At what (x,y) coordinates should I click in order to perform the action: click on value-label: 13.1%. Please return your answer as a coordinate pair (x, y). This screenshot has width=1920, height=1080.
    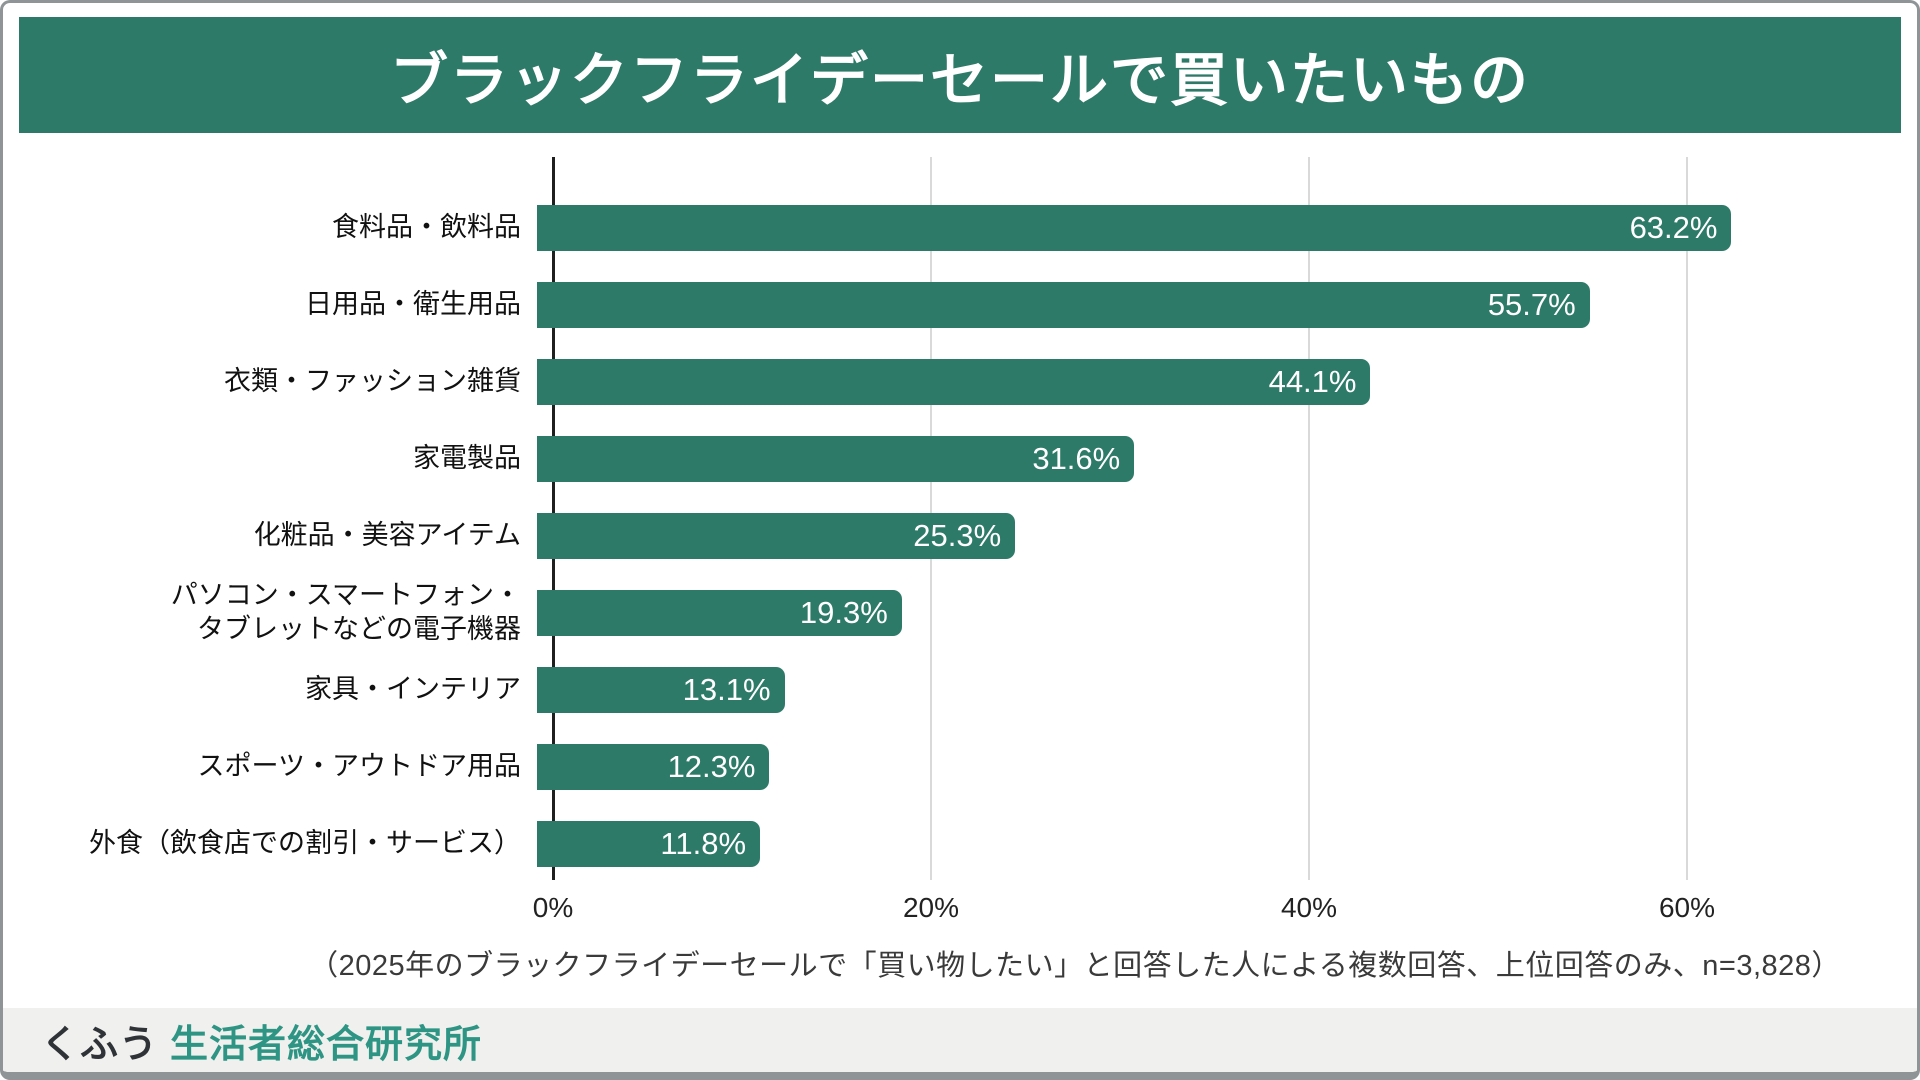
    Looking at the image, I should click on (726, 689).